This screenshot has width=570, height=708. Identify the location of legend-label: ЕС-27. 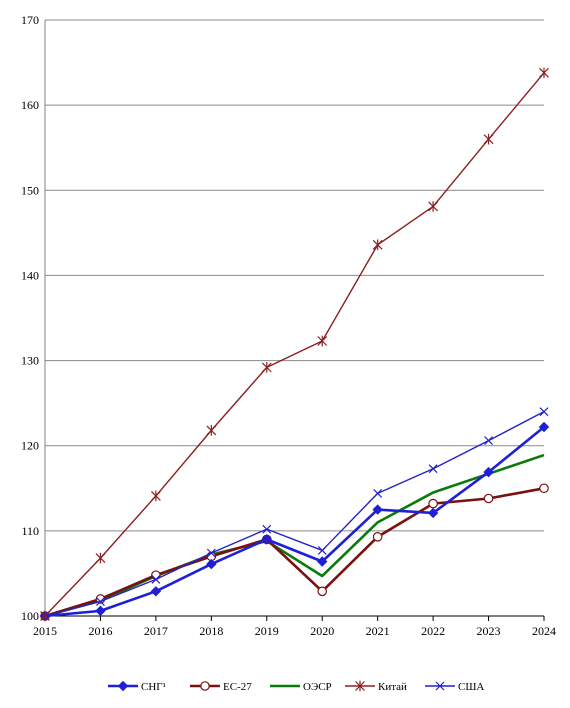
(237, 687).